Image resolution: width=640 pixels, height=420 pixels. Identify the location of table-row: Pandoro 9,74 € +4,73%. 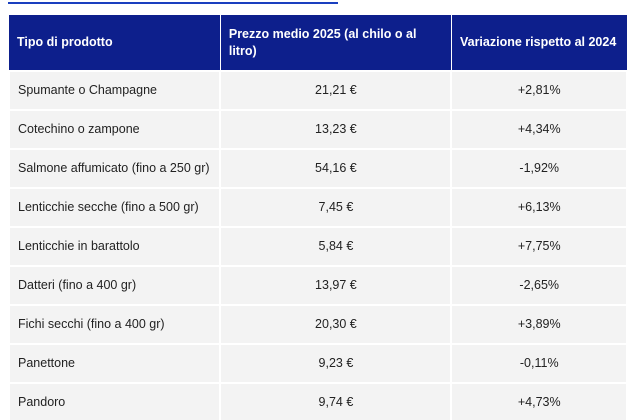
(317, 401).